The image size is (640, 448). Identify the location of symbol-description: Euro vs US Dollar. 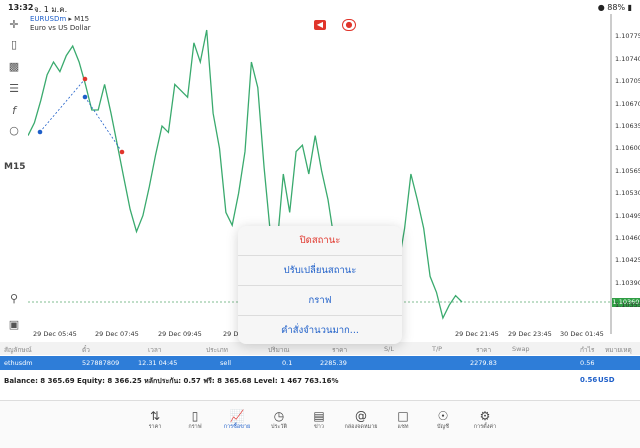
(60, 28).